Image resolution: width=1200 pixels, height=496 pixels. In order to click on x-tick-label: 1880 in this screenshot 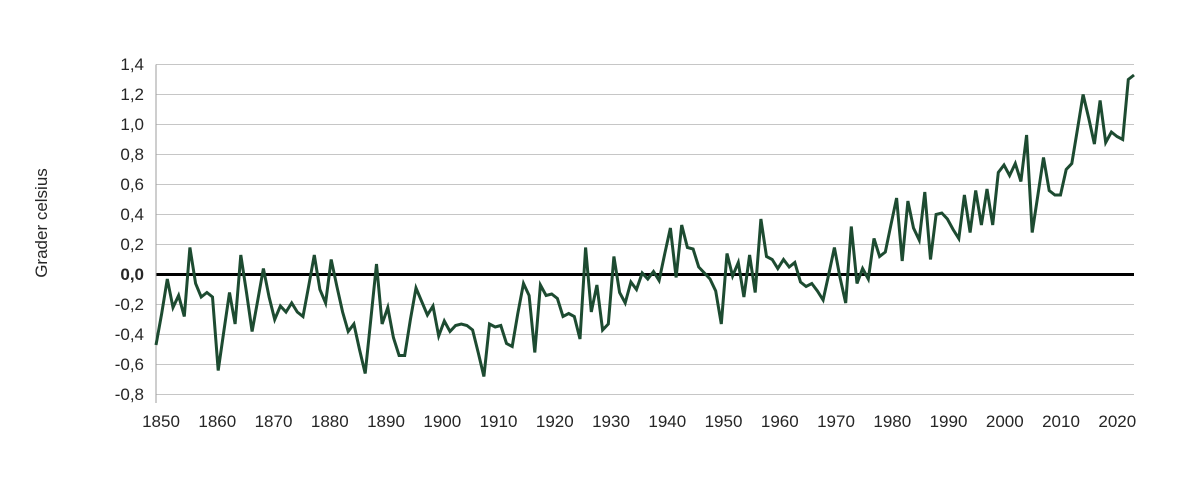, I will do `click(329, 421)`.